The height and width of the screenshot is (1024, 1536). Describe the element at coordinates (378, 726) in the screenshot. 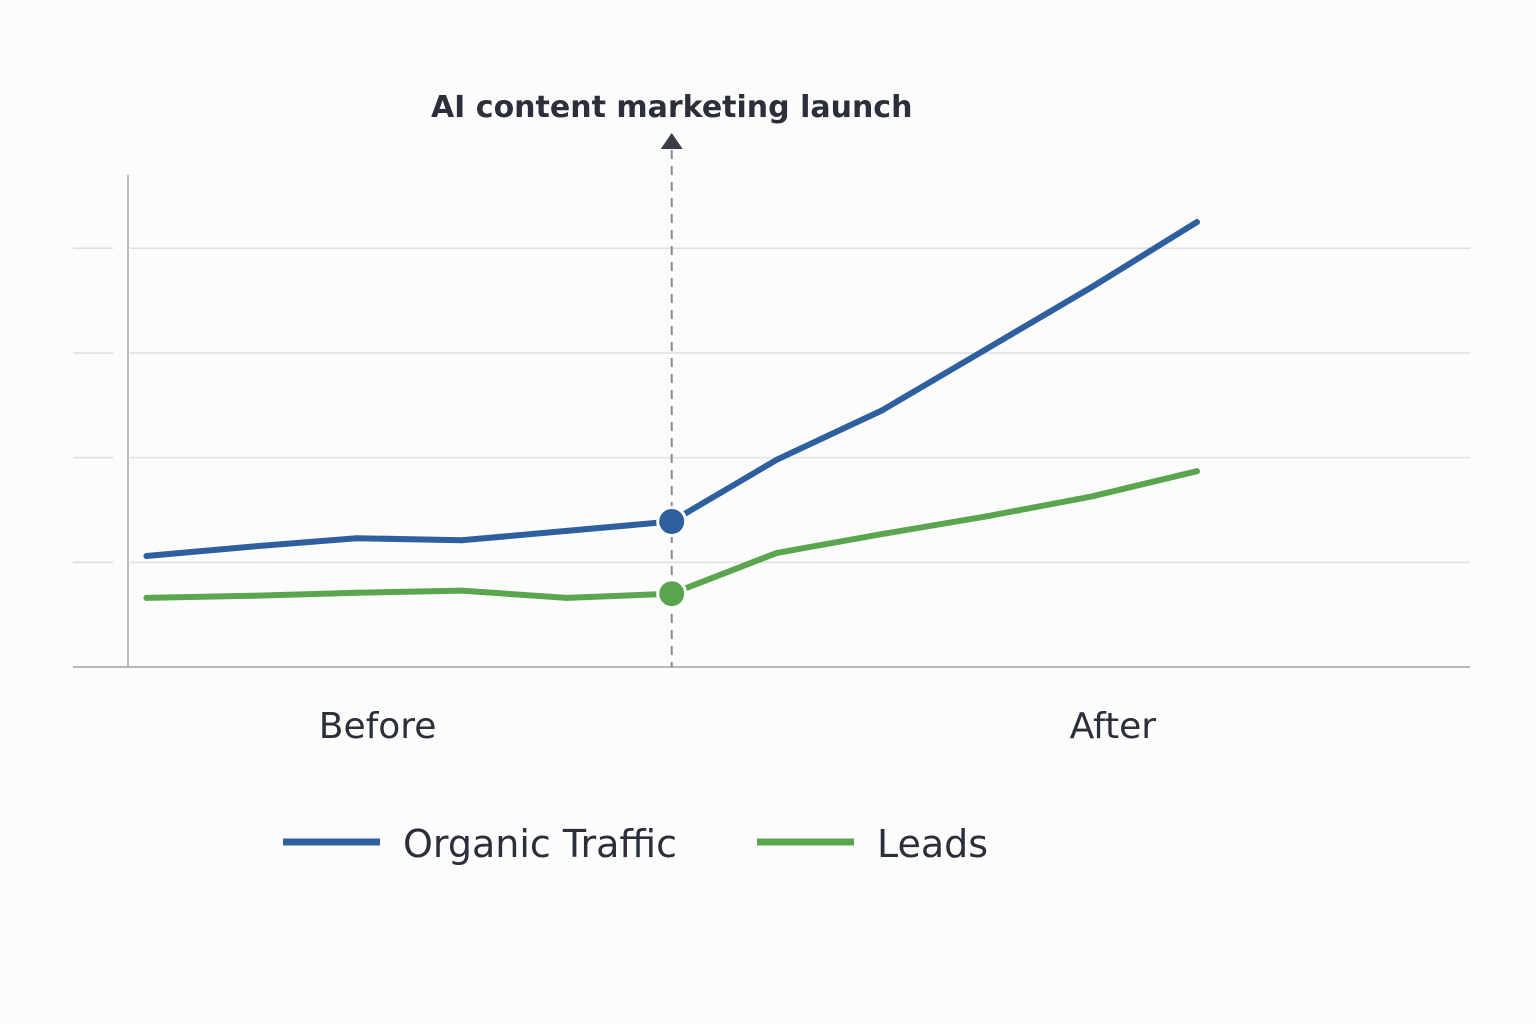

I see `period-label-before: Before` at that location.